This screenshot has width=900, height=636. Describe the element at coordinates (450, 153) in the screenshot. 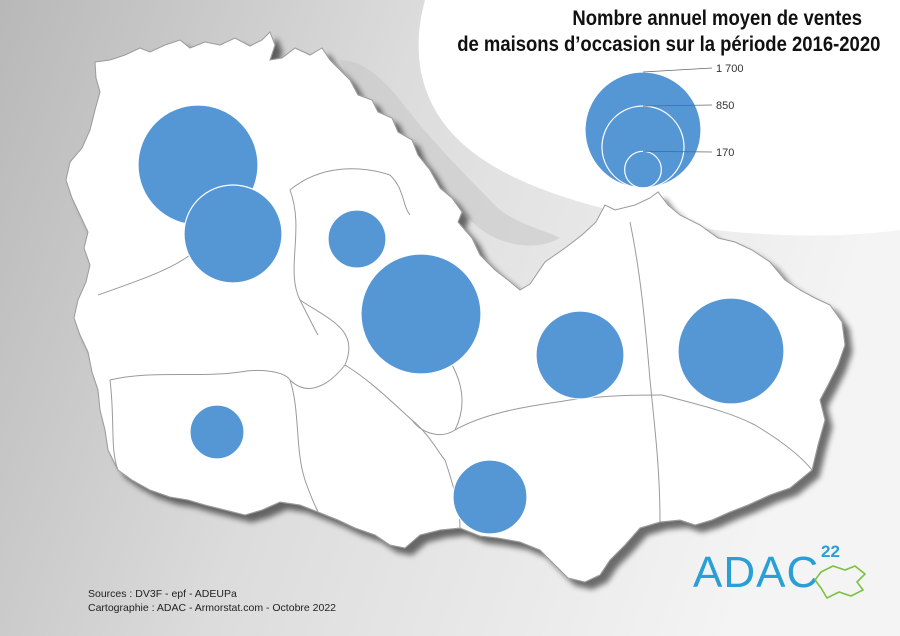

I see `sea-shading` at that location.